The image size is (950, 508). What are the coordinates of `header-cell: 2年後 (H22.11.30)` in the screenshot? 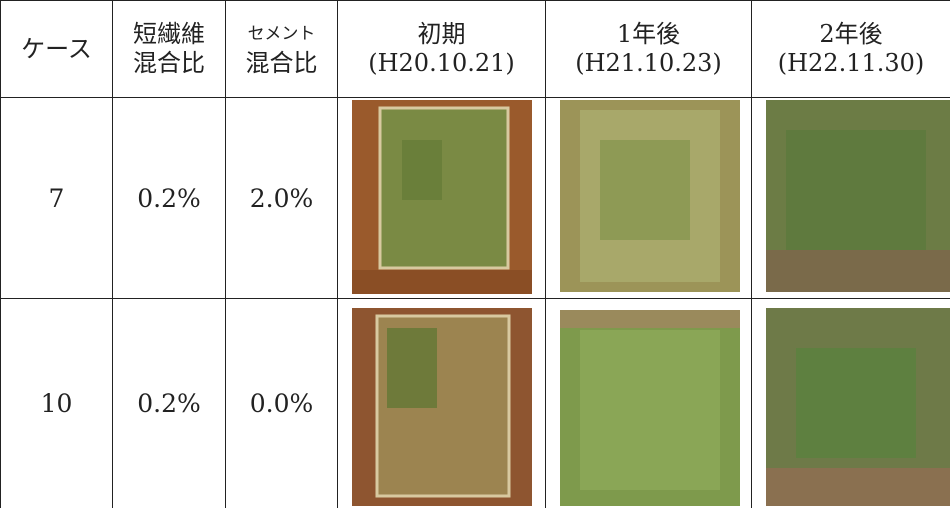 It's located at (851, 49).